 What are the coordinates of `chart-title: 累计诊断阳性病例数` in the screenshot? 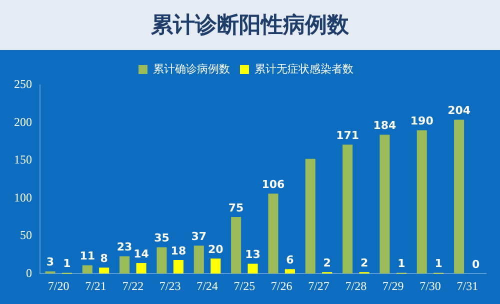 It's located at (250, 26).